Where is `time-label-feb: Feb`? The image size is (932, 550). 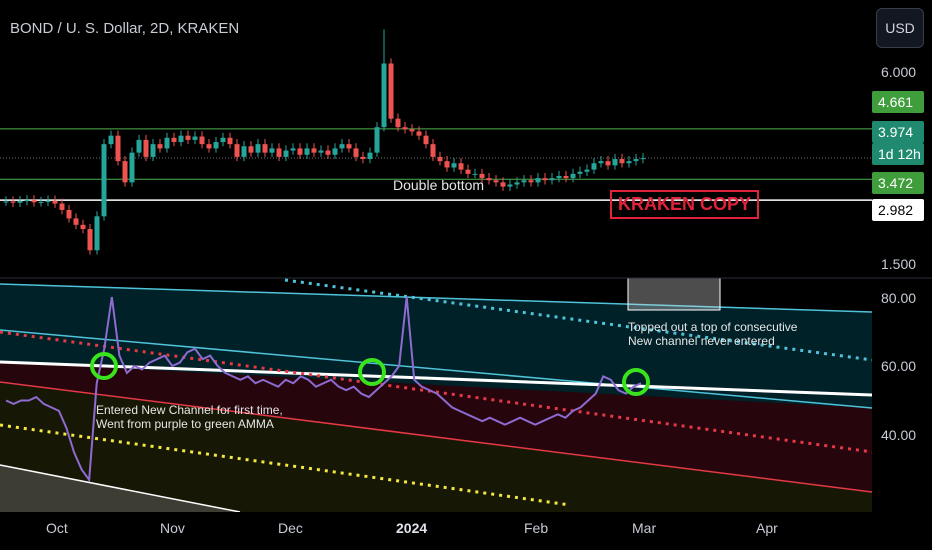 time-label-feb: Feb is located at coordinates (536, 528).